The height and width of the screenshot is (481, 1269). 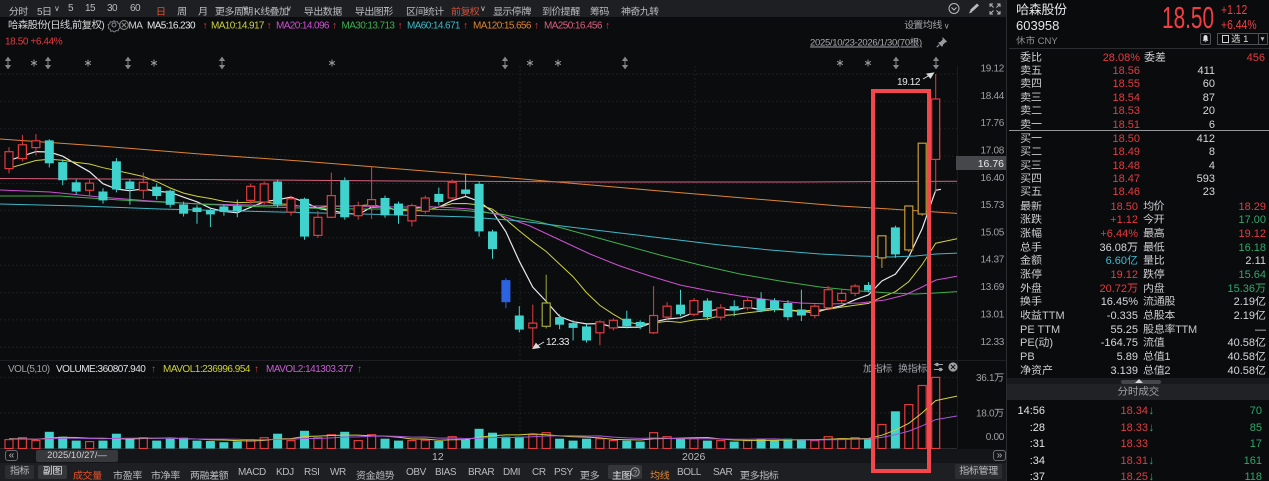 What do you see at coordinates (992, 314) in the screenshot?
I see `svg-text: 13.01` at bounding box center [992, 314].